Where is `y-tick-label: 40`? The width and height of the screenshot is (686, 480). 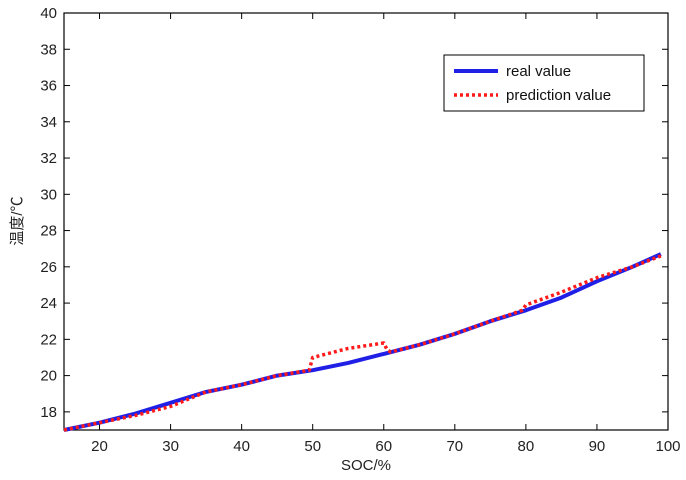
y-tick-label: 40 is located at coordinates (48, 13).